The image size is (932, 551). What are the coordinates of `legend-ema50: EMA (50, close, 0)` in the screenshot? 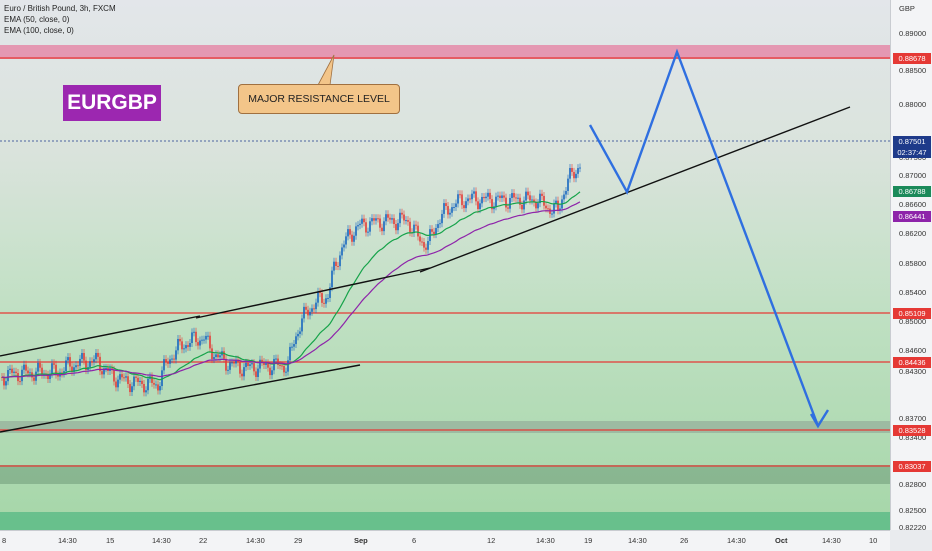 It's located at (37, 19).